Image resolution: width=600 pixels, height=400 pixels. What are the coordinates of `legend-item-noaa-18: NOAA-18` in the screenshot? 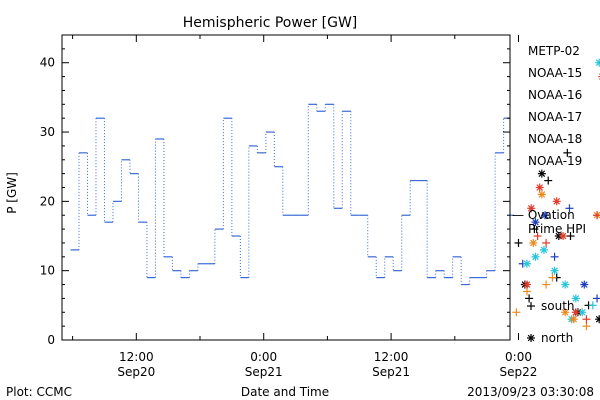 It's located at (555, 139).